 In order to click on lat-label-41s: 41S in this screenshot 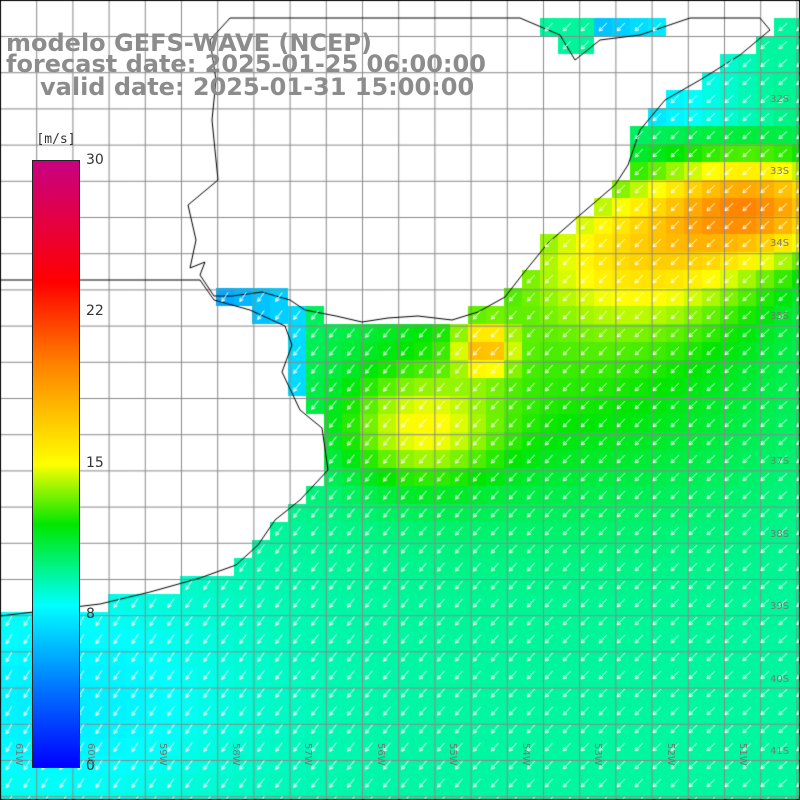, I will do `click(780, 751)`.